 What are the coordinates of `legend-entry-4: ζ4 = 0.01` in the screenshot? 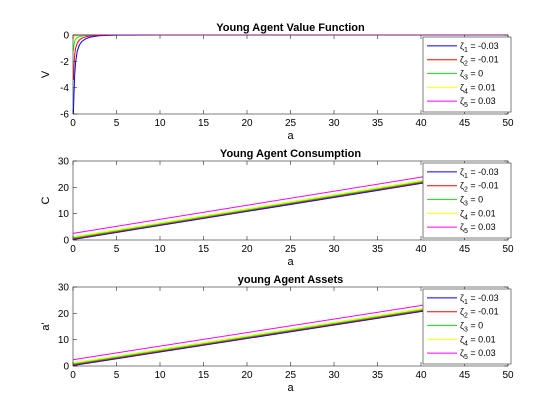 It's located at (461, 88).